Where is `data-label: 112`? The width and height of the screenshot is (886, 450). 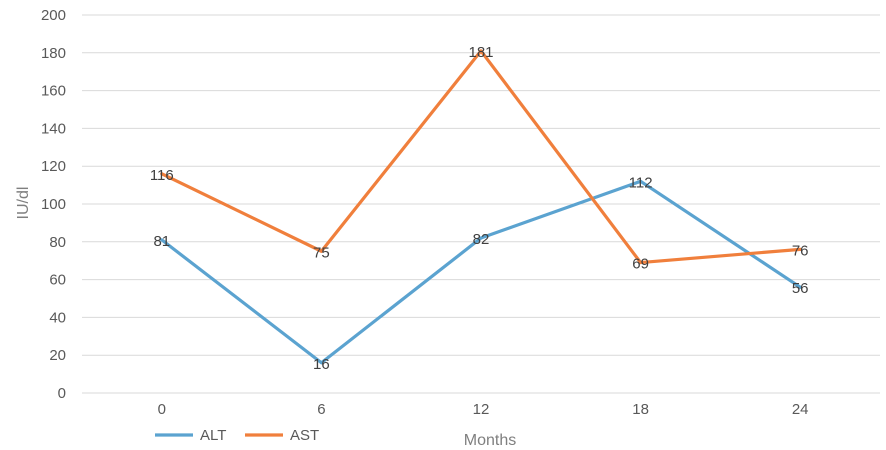
data-label: 112 is located at coordinates (641, 182).